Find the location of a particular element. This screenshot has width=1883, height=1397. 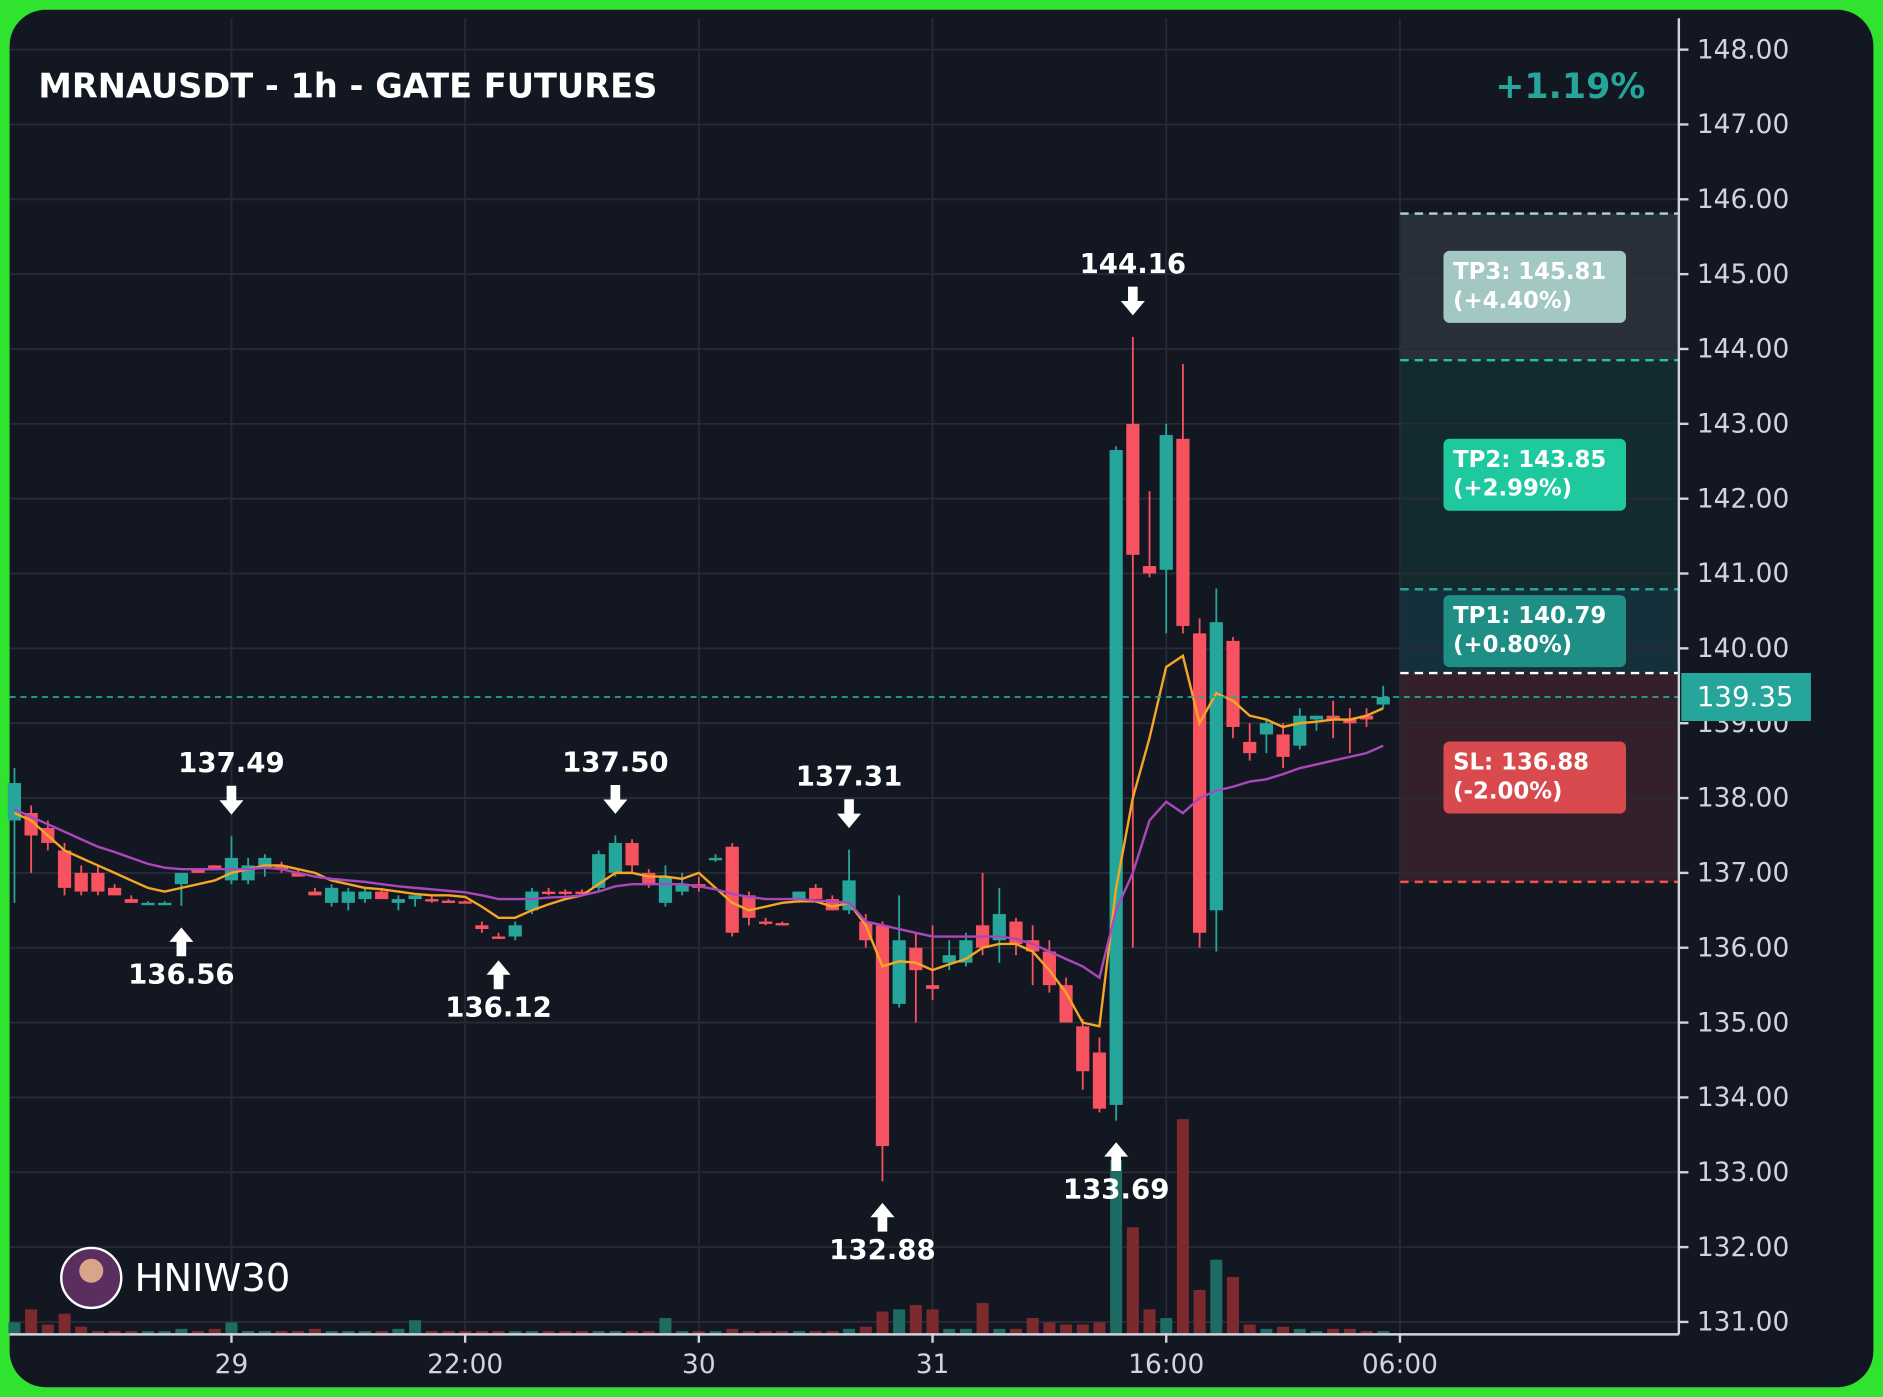

chart-title: MRNAUSDT - 1h - GATE FUTURES is located at coordinates (347, 85).